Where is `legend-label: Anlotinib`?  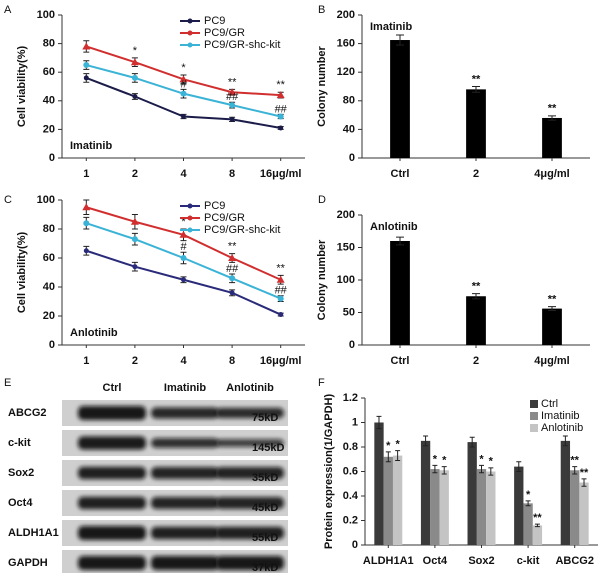
legend-label: Anlotinib is located at coordinates (562, 428).